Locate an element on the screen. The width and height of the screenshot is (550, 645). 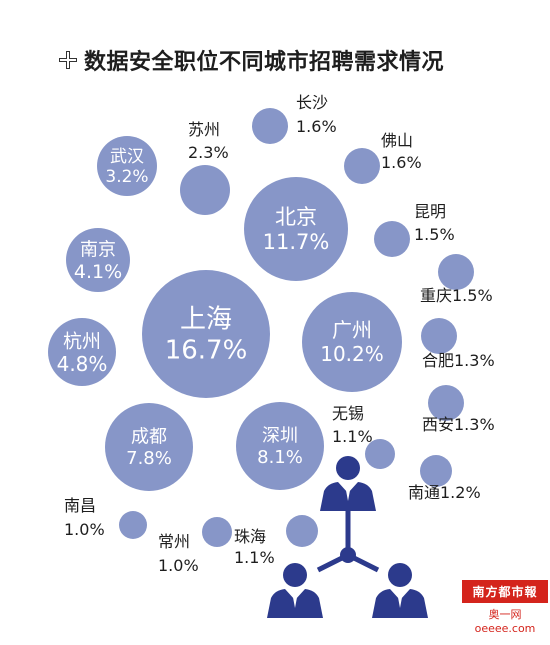
brand-logo: 南方都市報 is located at coordinates (505, 591).